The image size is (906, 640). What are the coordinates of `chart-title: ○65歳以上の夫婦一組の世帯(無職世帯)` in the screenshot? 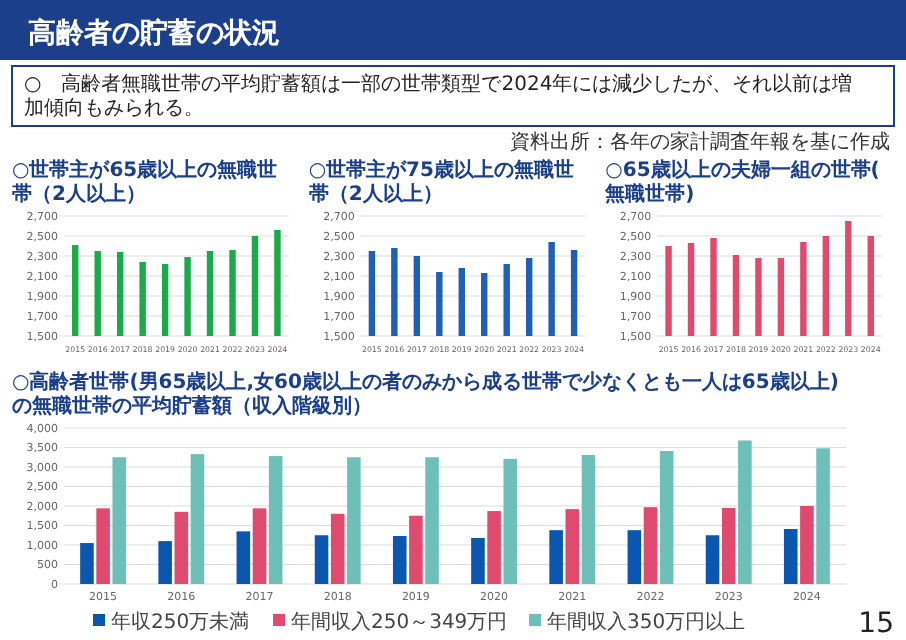 It's located at (741, 182).